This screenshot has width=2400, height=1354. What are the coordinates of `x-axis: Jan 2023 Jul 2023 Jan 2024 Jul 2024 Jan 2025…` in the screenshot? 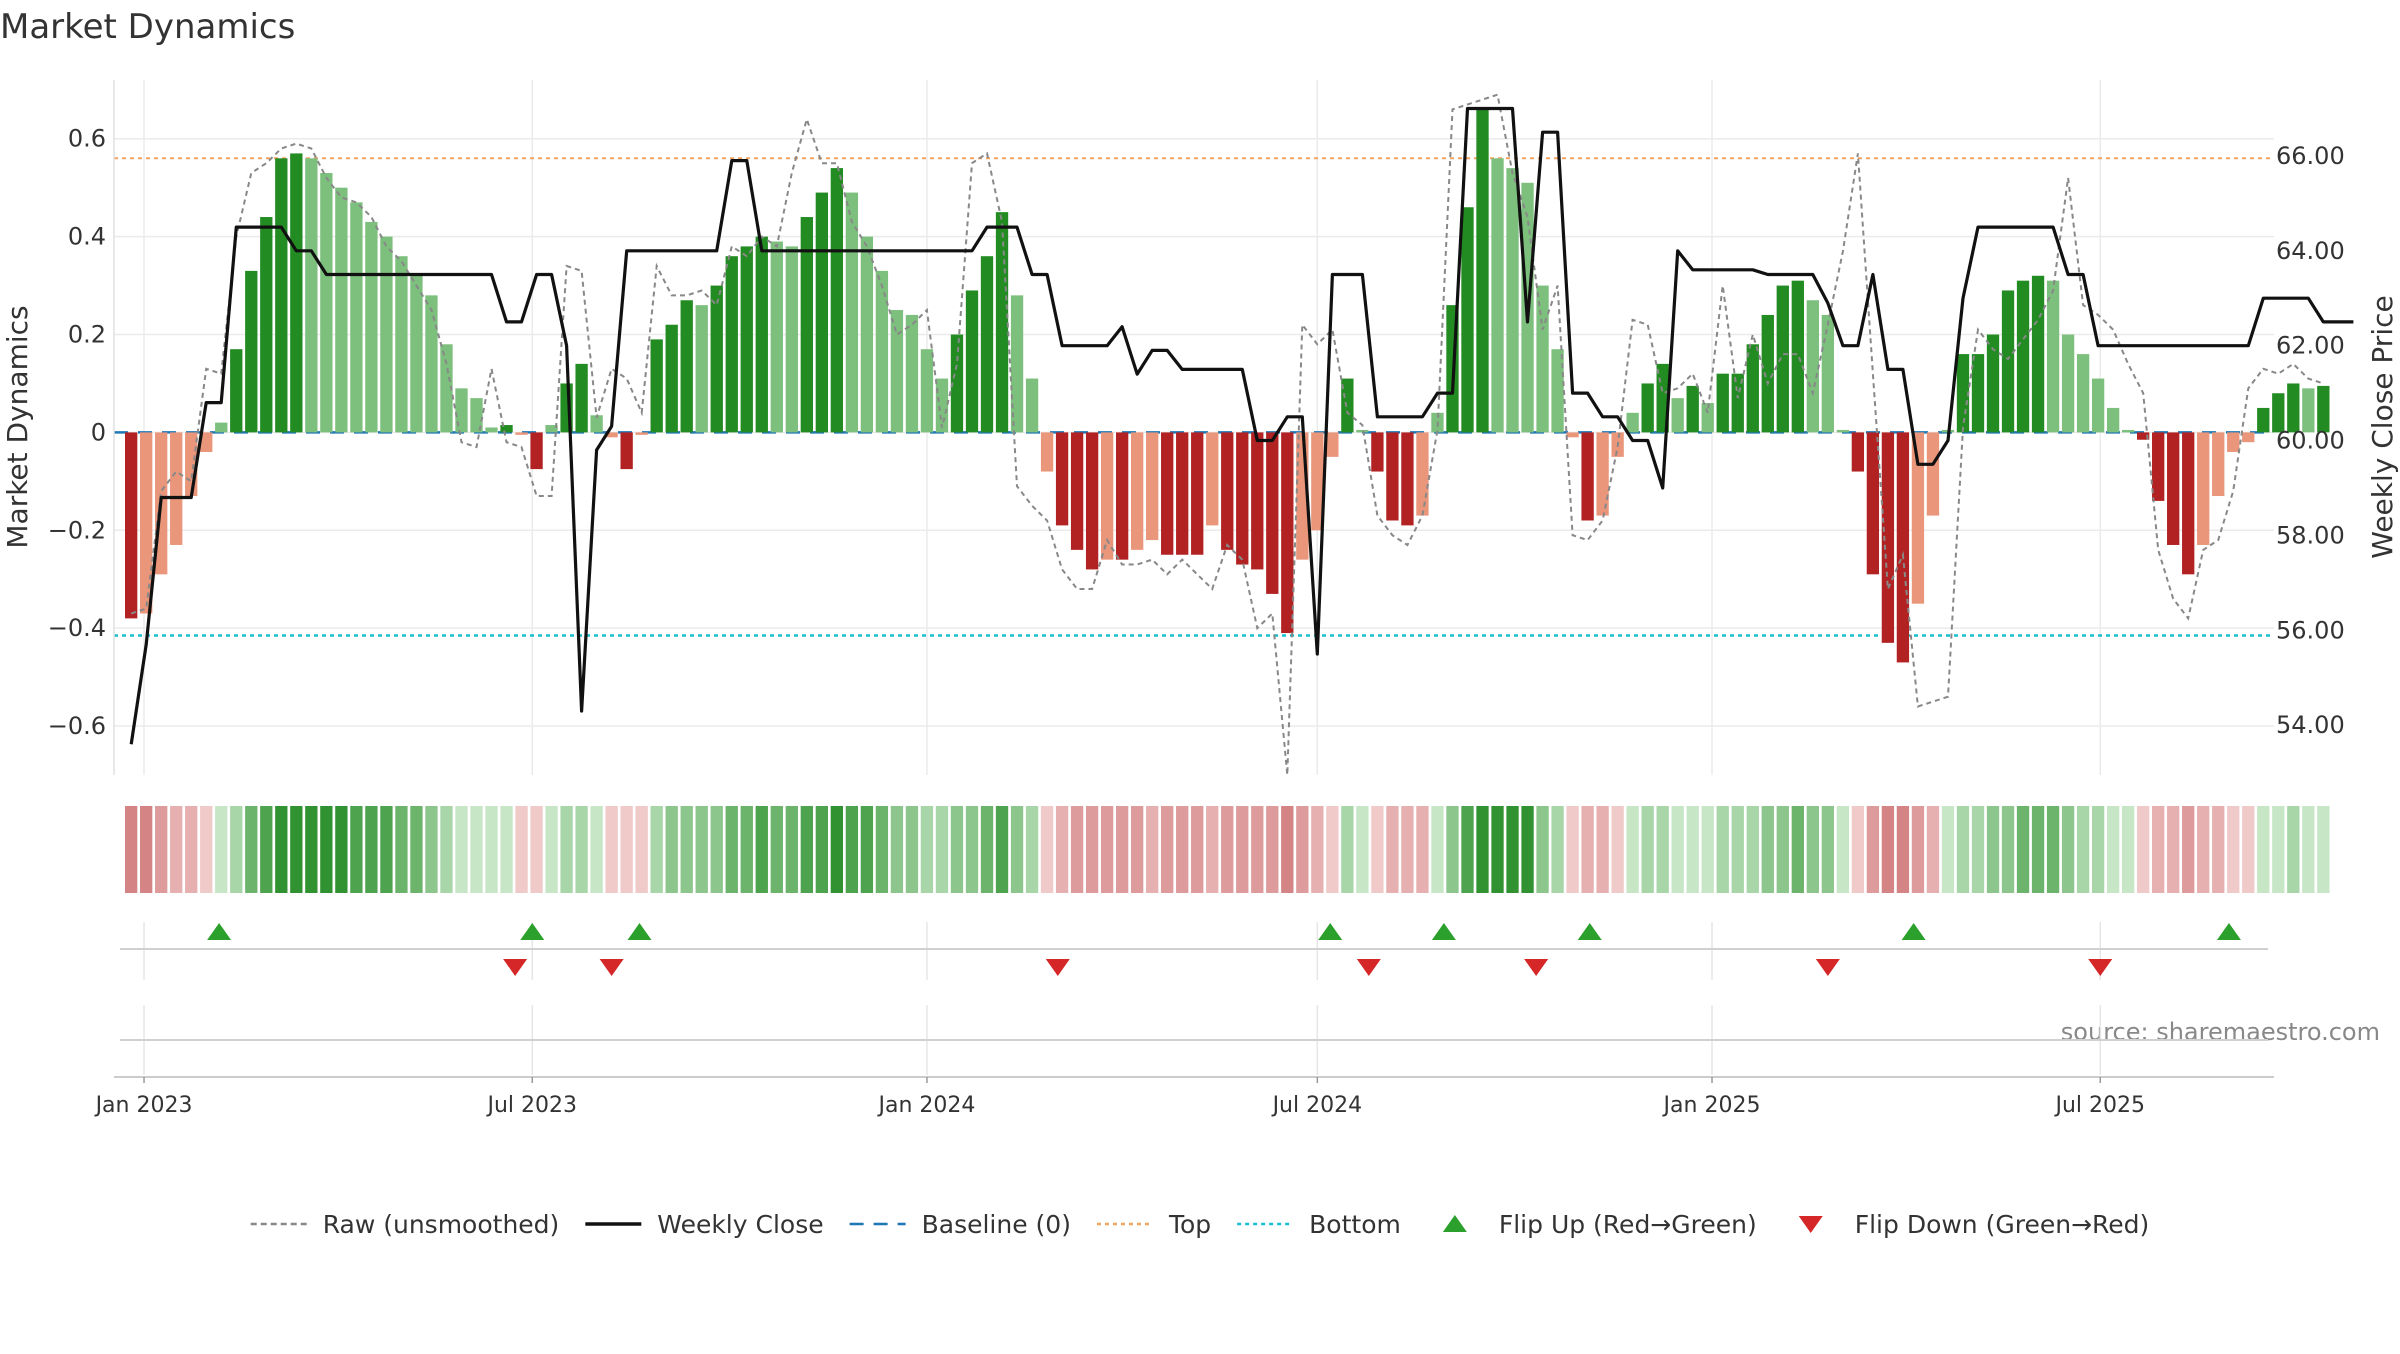 It's located at (1184, 1097).